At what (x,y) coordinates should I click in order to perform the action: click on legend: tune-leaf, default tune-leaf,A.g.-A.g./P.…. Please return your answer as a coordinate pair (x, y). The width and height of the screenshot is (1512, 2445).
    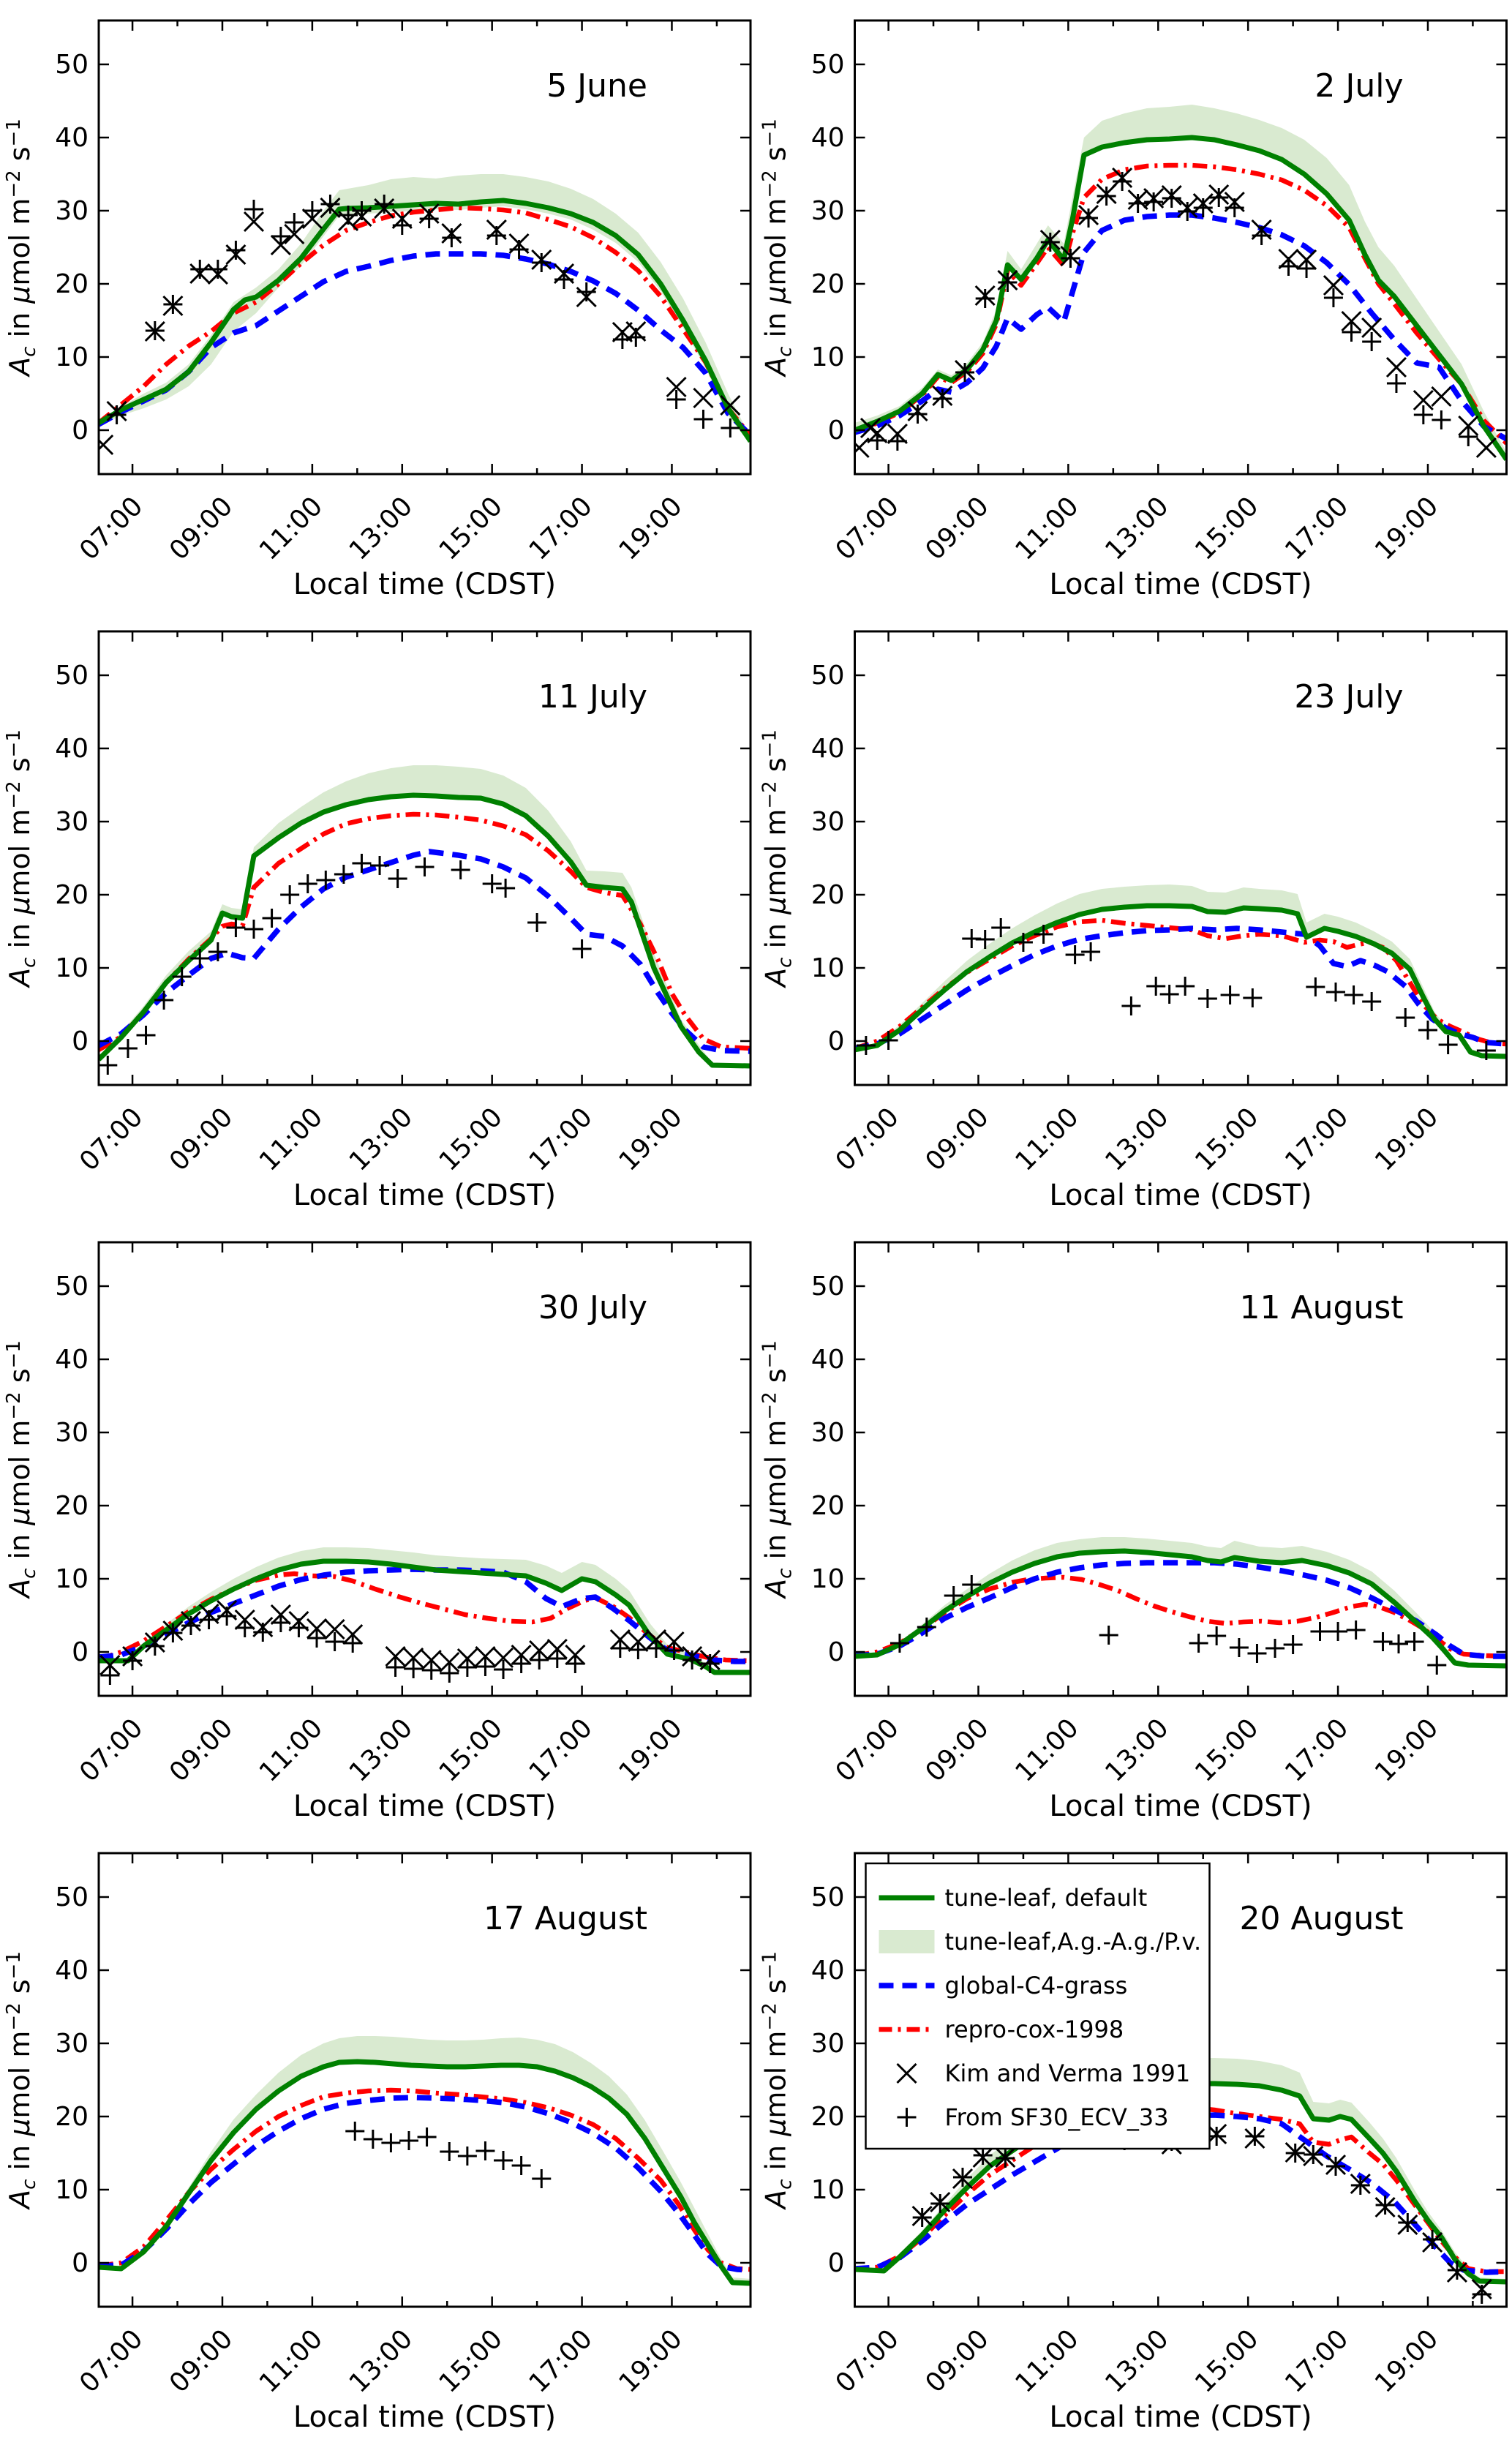
    Looking at the image, I should click on (1038, 2006).